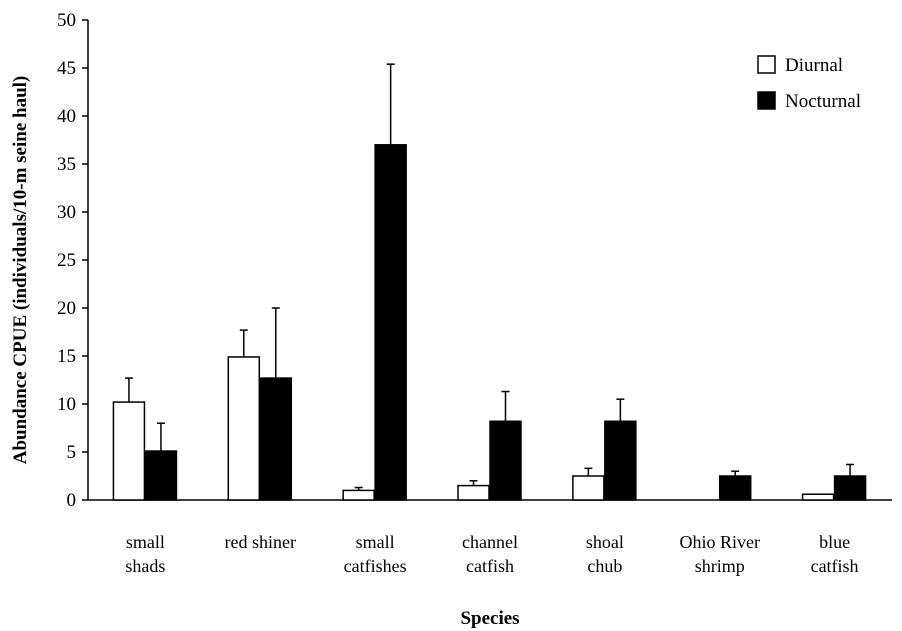  Describe the element at coordinates (720, 566) in the screenshot. I see `x-category-label-line: shrimp` at that location.